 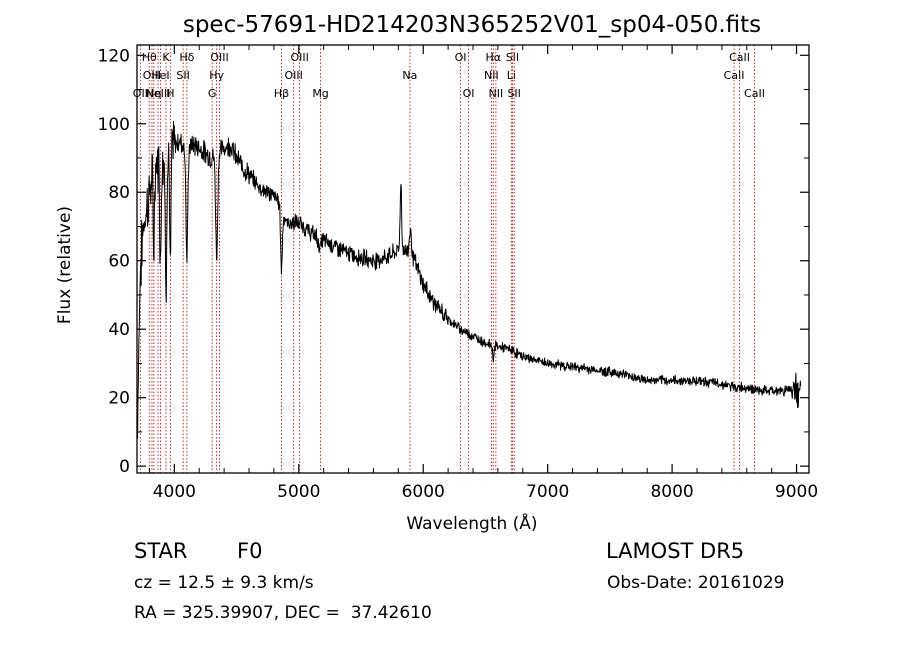 What do you see at coordinates (471, 523) in the screenshot?
I see `x-axis-label: Wavelength (Å)` at bounding box center [471, 523].